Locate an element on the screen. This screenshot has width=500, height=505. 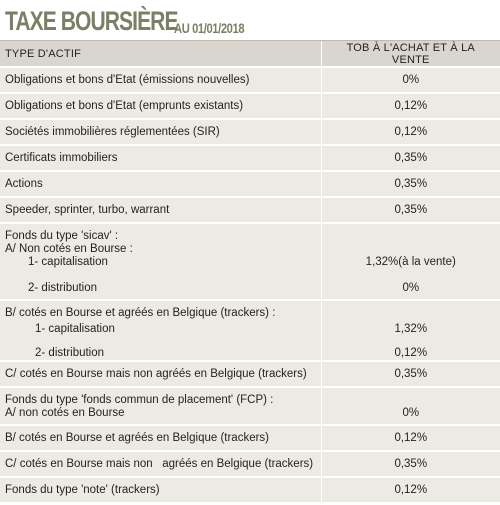
table-row: Actions 0,35% is located at coordinates (250, 184).